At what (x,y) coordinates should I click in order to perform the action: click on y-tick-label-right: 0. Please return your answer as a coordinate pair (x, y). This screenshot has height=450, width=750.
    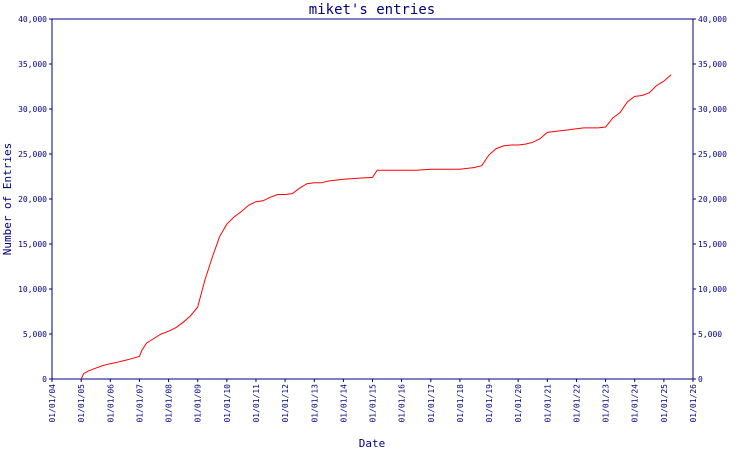
    Looking at the image, I should click on (700, 379).